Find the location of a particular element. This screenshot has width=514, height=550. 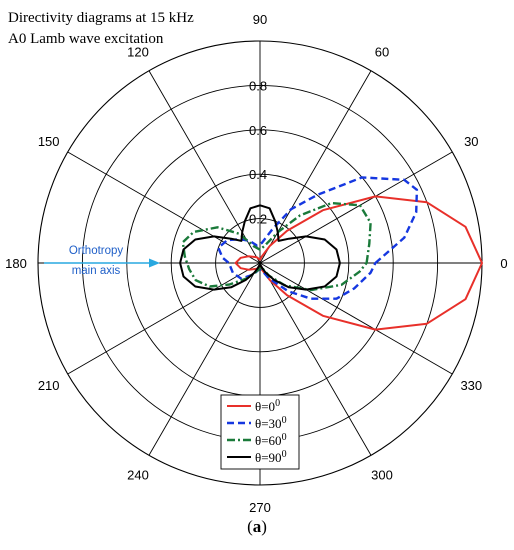

radial-tick-label-0.8: 0.8 is located at coordinates (258, 85).